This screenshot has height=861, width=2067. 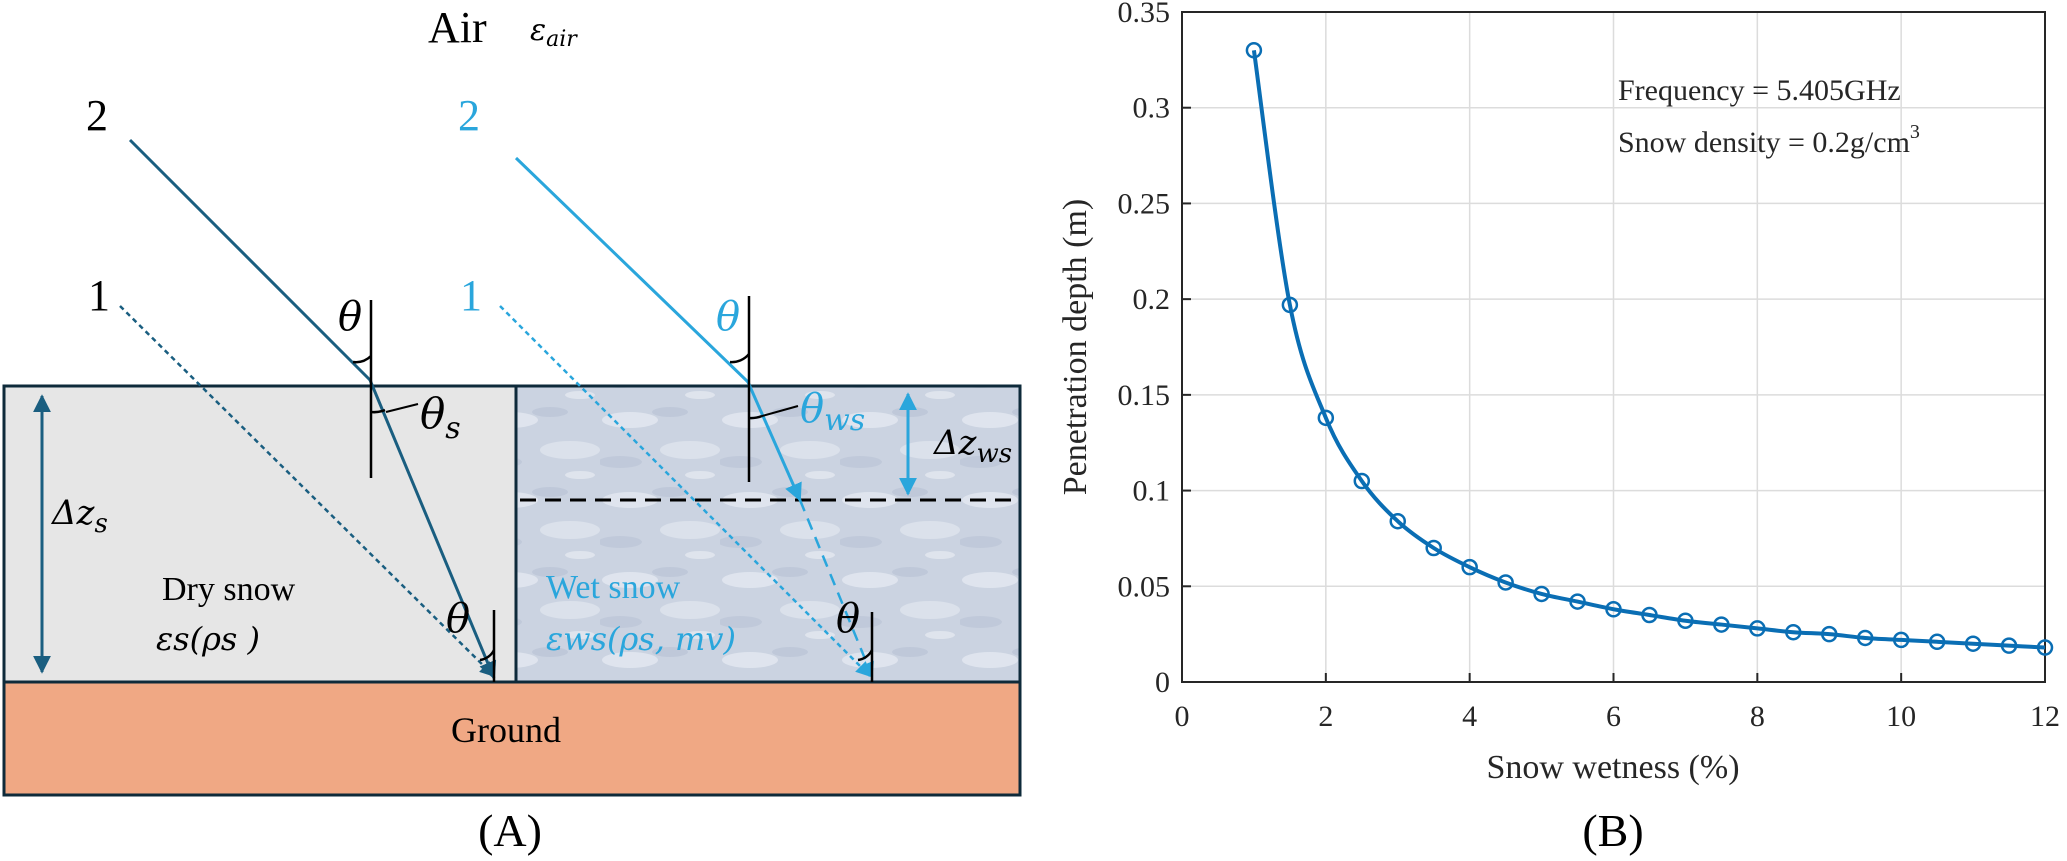 I want to click on x-tick-label: 0, so click(x=1182, y=716).